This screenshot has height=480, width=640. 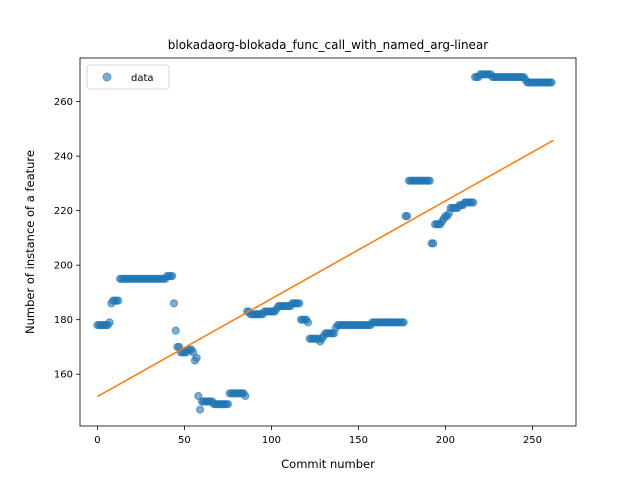 I want to click on x-tick-label: 250, so click(x=532, y=440).